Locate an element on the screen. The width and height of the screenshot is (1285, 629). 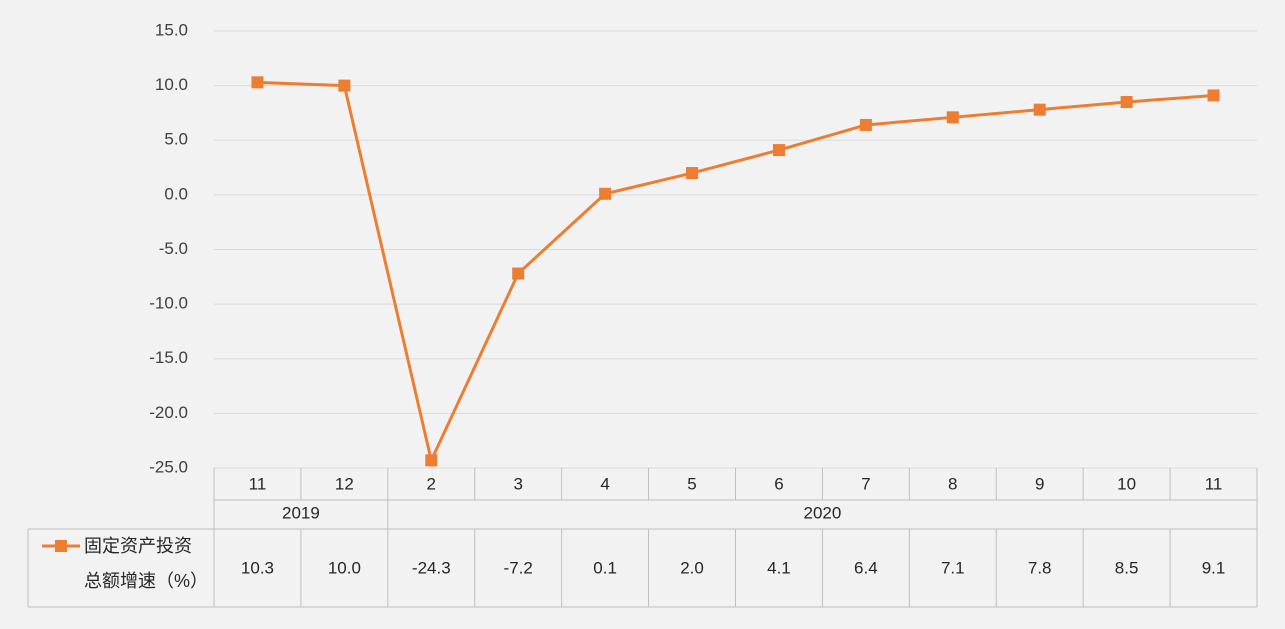
y-axis-ticks: 15.0 10.0 5.0 0.0 -5.0 -10.0 -15.0 -20.0 -25.0 is located at coordinates (168, 248).